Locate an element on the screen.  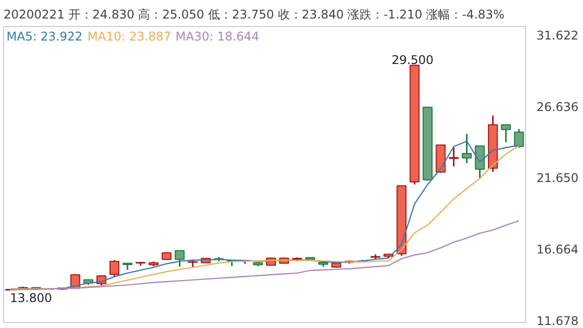
y-tick-label: 31.622 is located at coordinates (557, 35).